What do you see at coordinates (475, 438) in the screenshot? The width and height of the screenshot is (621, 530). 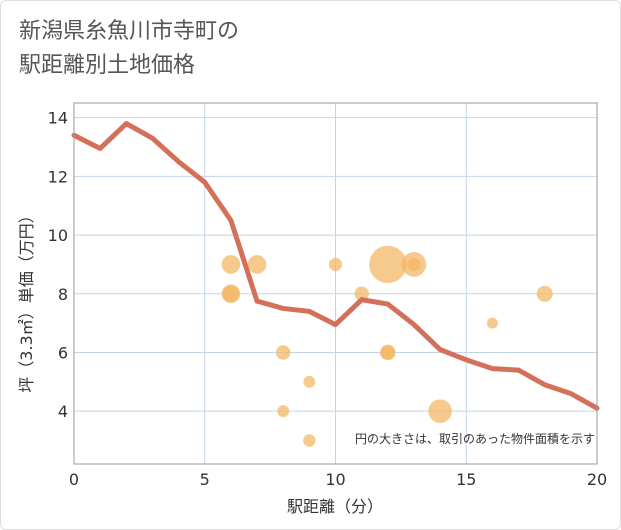 I see `bubble-size-note: 円の大きさは、取引のあった物件面積を示す` at bounding box center [475, 438].